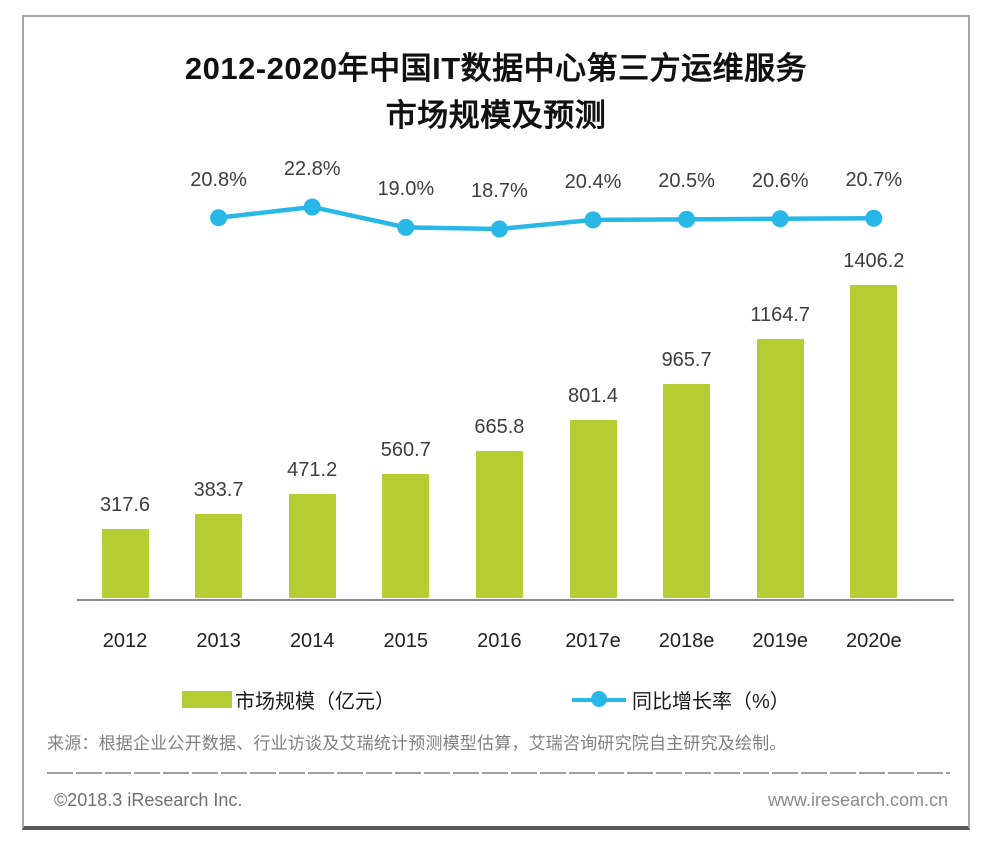  Describe the element at coordinates (125, 563) in the screenshot. I see `bar-2012` at that location.